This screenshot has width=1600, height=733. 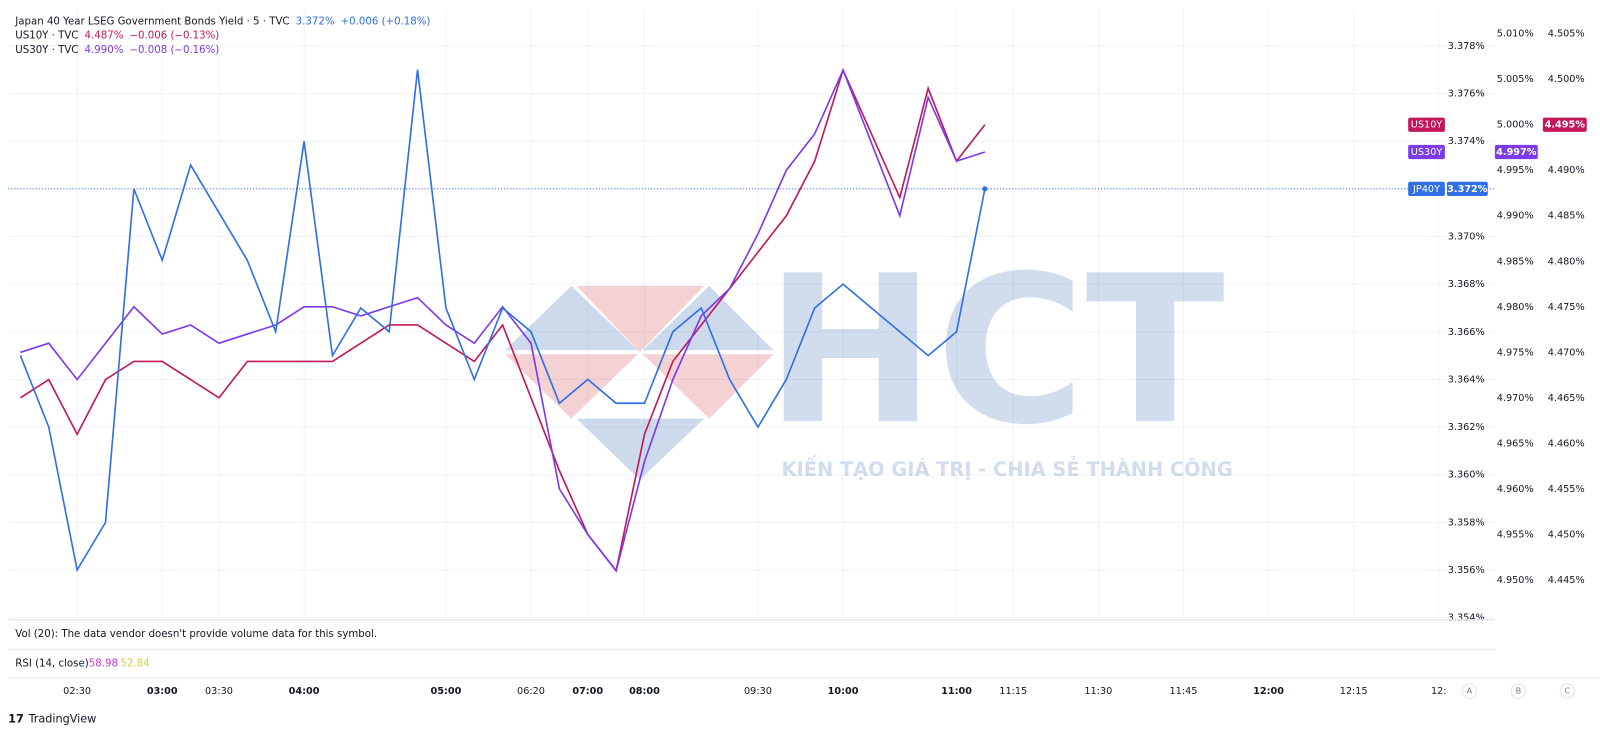 I want to click on legend-entry: US10Y · TVC 4.487% −0.006 (−0.13%), so click(x=117, y=36).